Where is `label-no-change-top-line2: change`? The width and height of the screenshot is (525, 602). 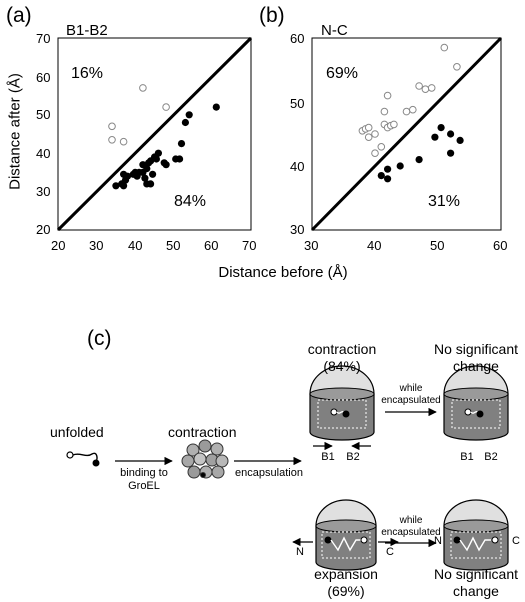
label-no-change-top-line2: change is located at coordinates (476, 366).